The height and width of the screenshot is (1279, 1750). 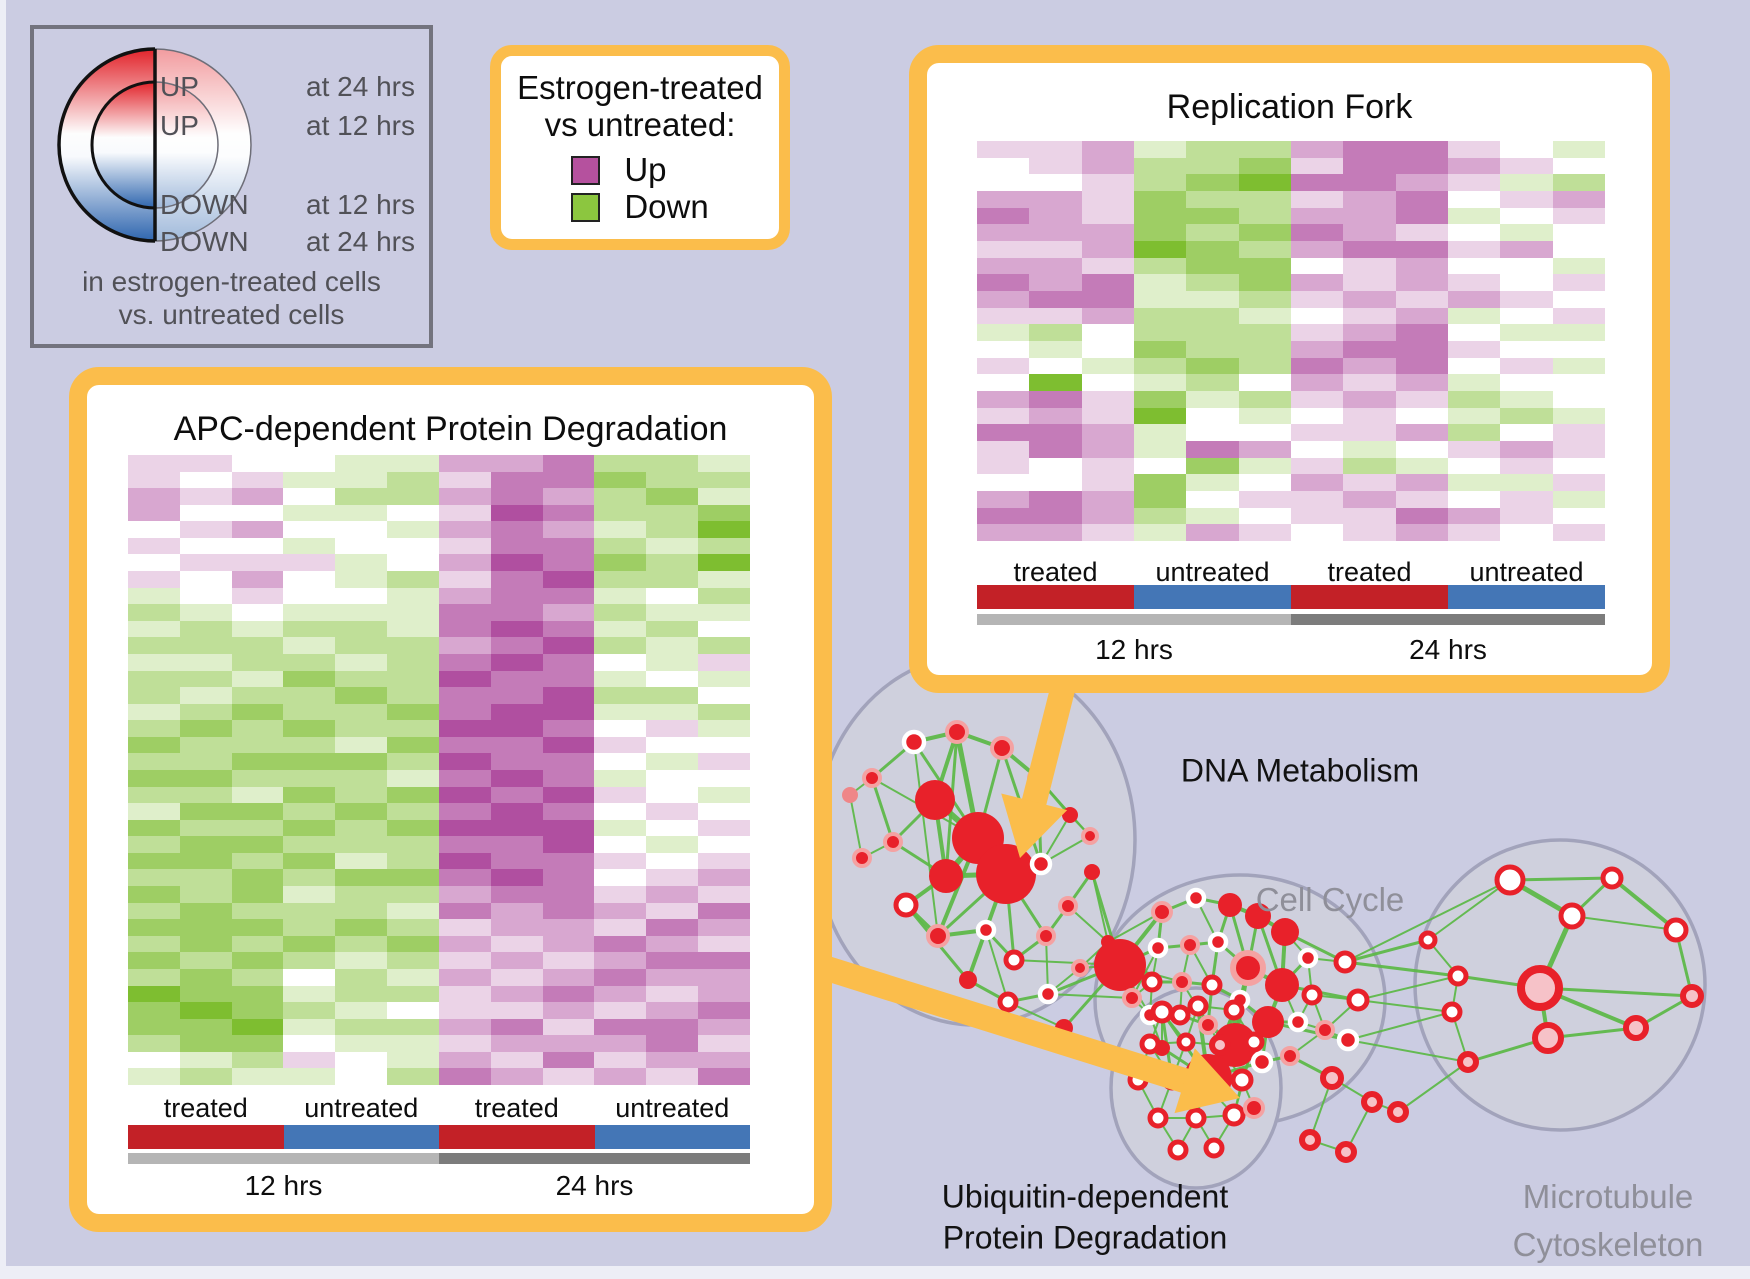 What do you see at coordinates (640, 147) in the screenshot?
I see `estrogen-color-legend: Estrogen-treated vs untreated: Up Down` at bounding box center [640, 147].